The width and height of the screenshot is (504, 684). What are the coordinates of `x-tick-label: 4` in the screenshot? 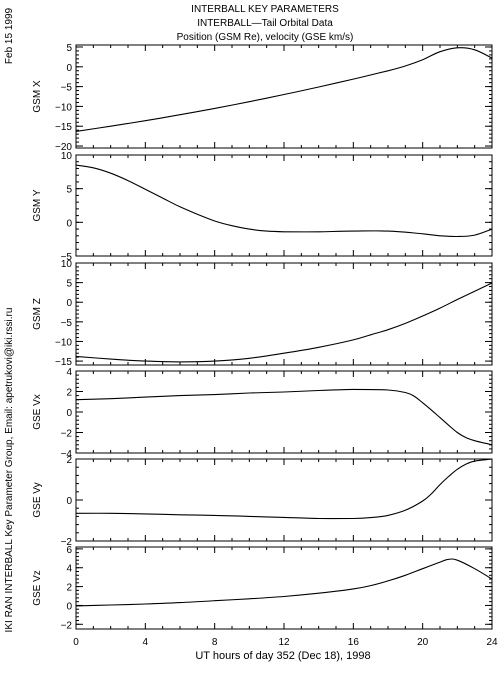 It's located at (146, 642).